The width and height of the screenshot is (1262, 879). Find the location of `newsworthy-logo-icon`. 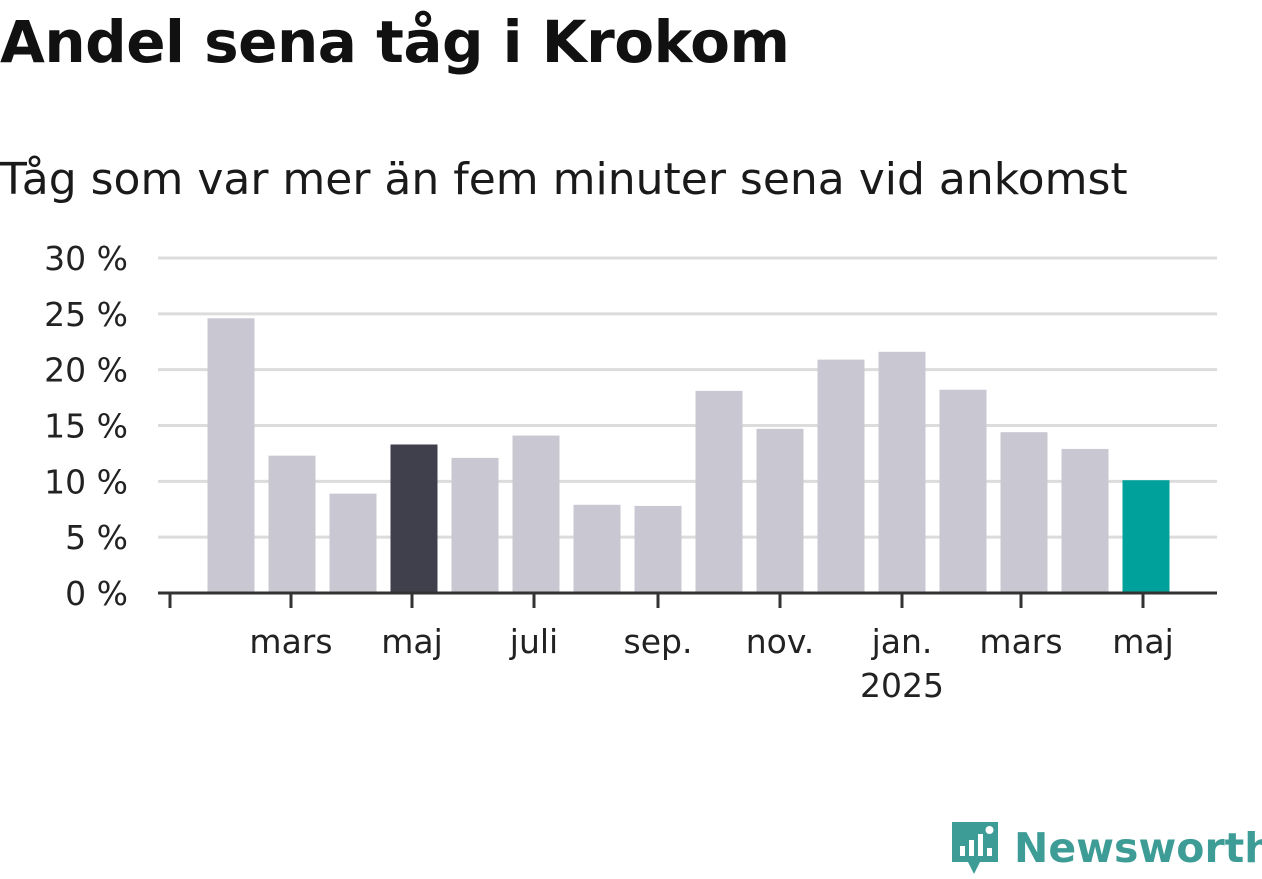

newsworthy-logo-icon is located at coordinates (975, 848).